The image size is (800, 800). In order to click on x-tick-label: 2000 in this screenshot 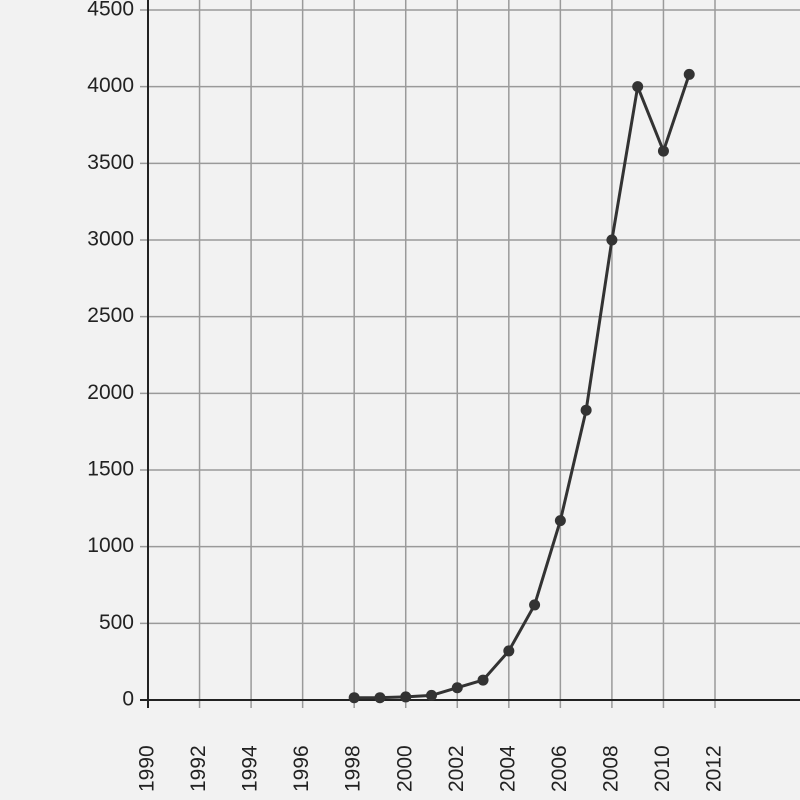, I will do `click(404, 768)`.